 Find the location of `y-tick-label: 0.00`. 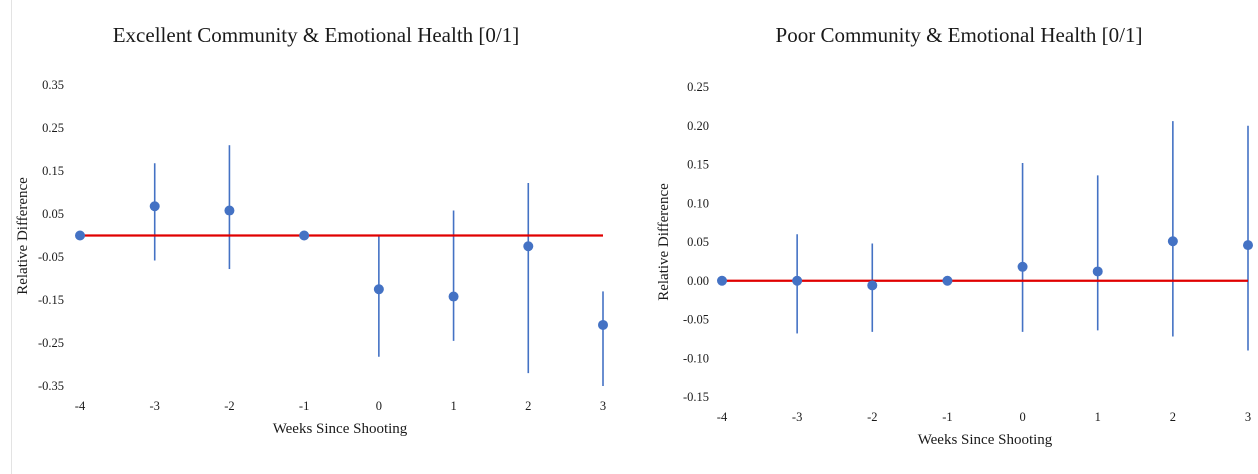

y-tick-label: 0.00 is located at coordinates (698, 281).